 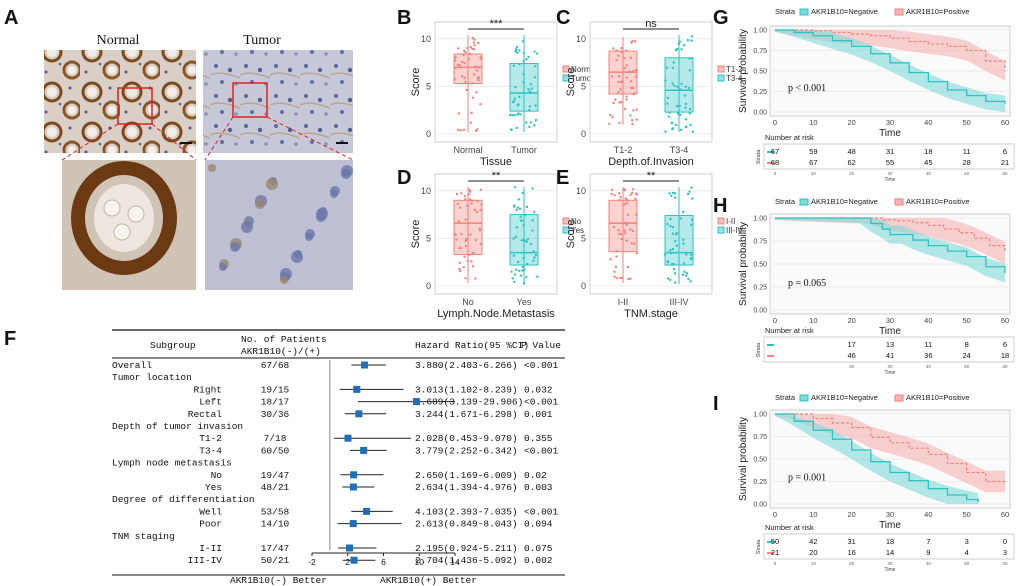 I want to click on y-axis-label: Survival probability, so click(x=743, y=71).